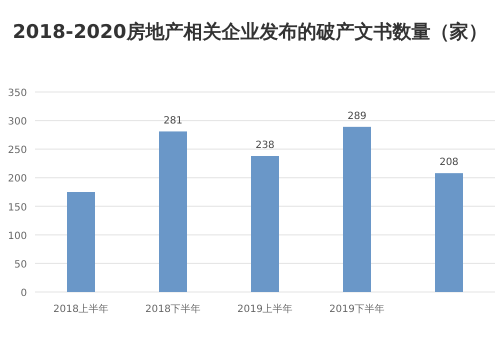 Image resolution: width=500 pixels, height=362 pixels. Describe the element at coordinates (173, 120) in the screenshot. I see `data-label: 281` at that location.